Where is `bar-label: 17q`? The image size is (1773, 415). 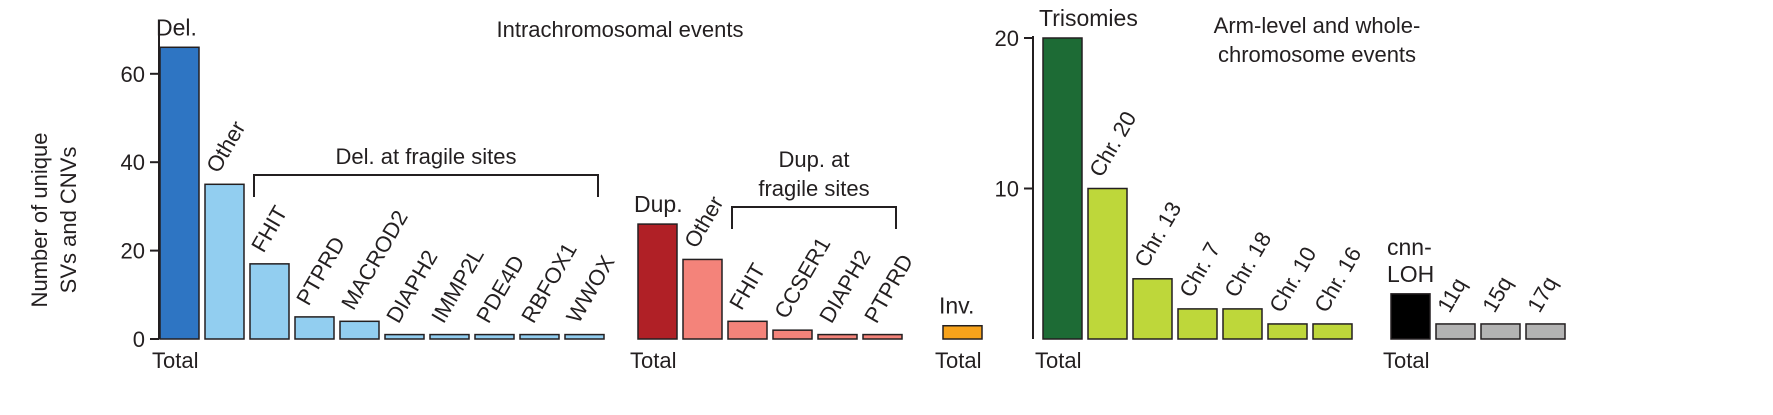
bar-label: 17q is located at coordinates (1542, 294).